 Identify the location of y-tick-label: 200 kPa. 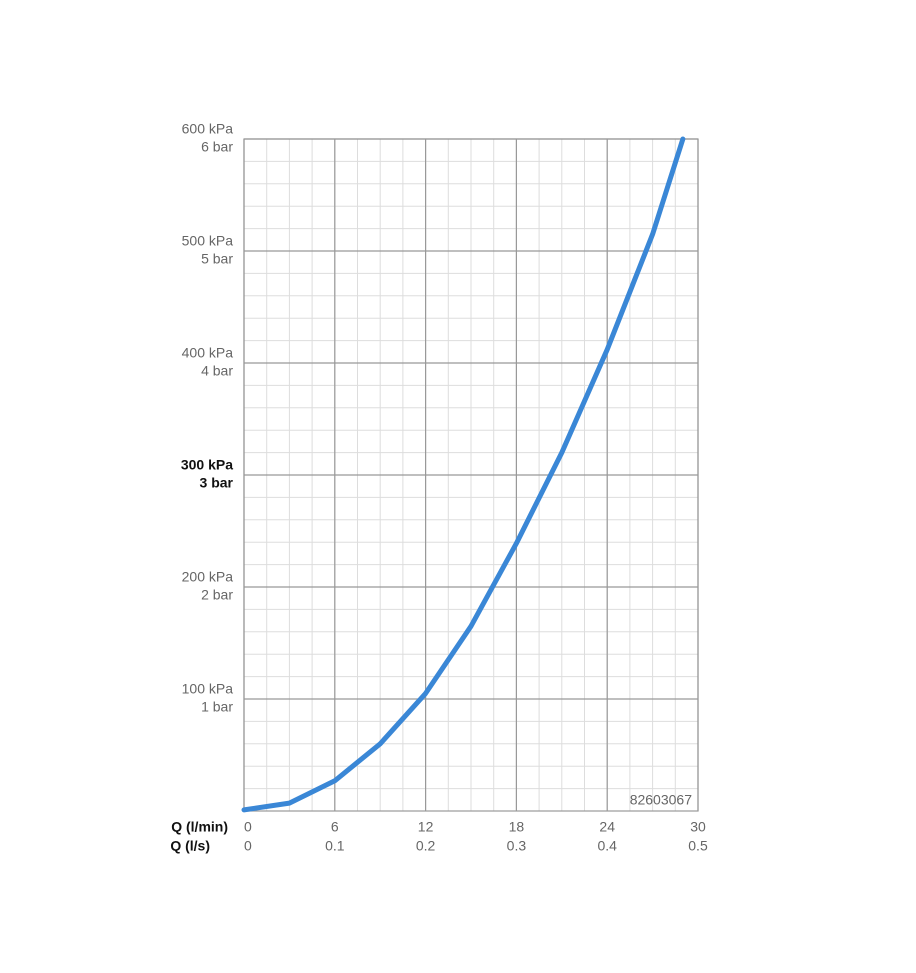
(208, 577).